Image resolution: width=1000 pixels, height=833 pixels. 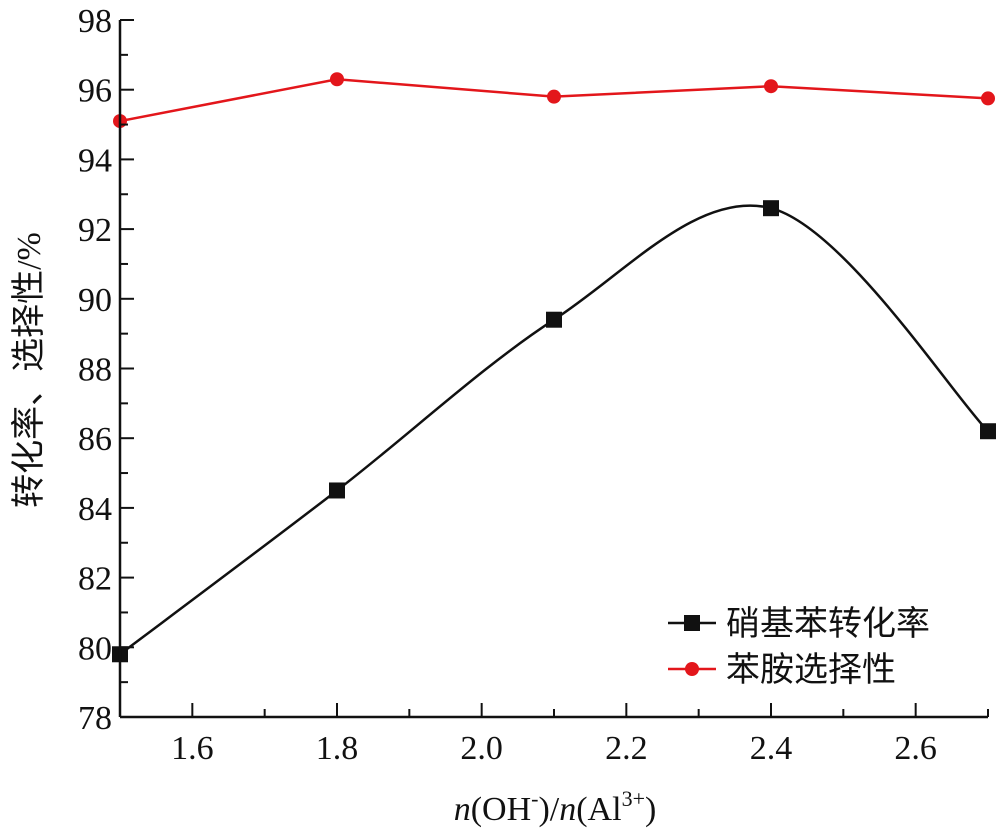 What do you see at coordinates (501, 809) in the screenshot?
I see `x-axis-title-part1: (OH` at bounding box center [501, 809].